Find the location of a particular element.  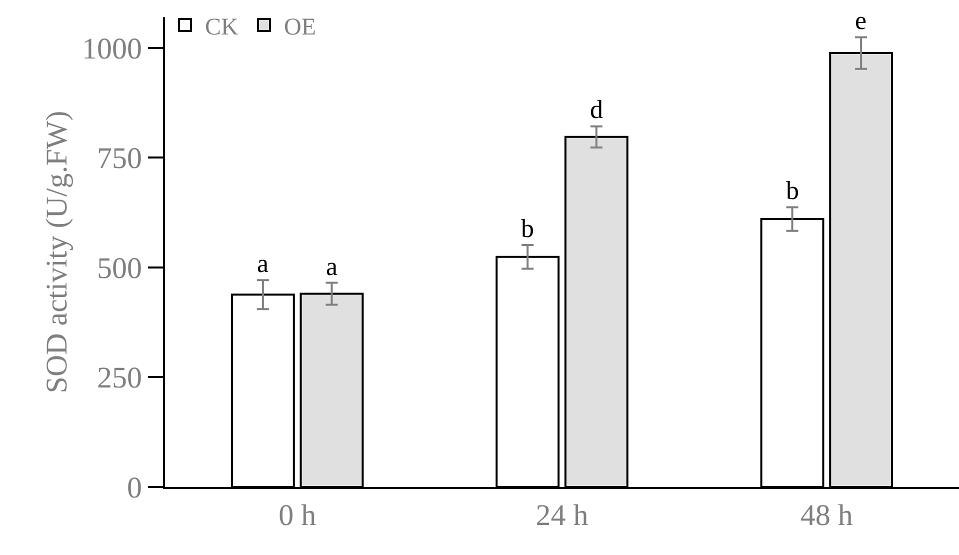

y-tick-label: 0 is located at coordinates (134, 488).